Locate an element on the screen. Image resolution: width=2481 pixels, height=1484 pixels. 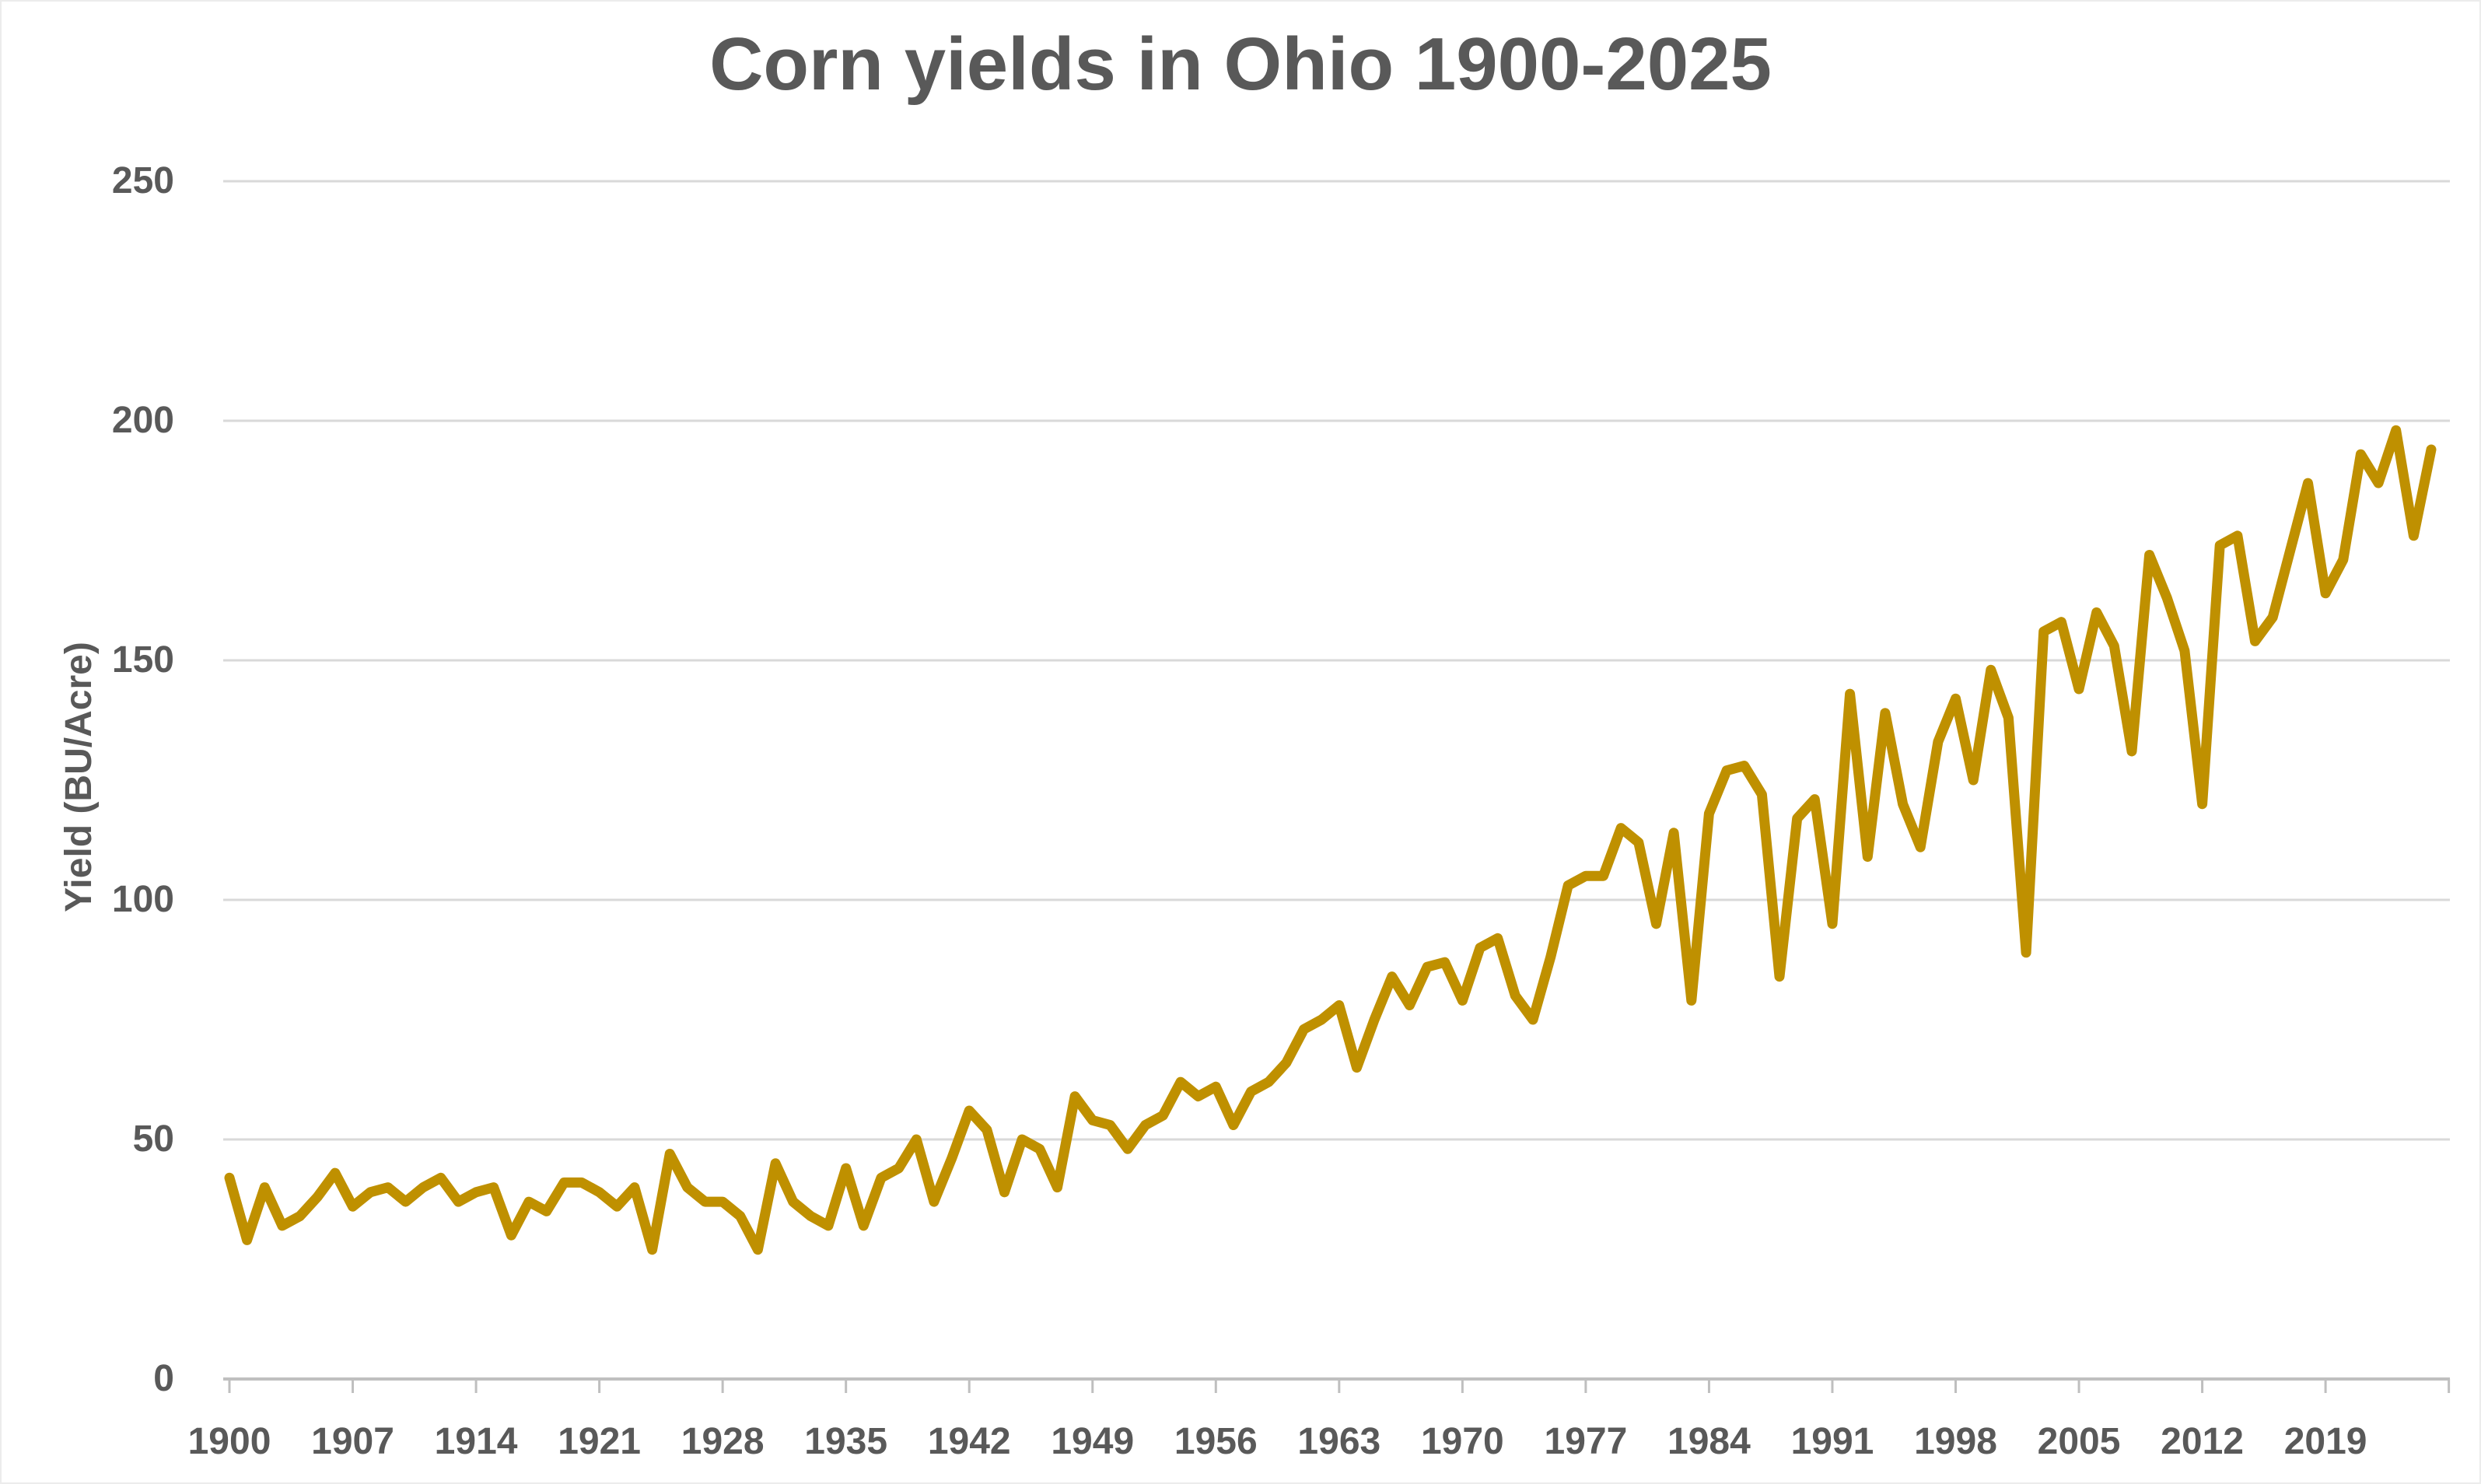
x-tick-label: 1900 is located at coordinates (229, 1441).